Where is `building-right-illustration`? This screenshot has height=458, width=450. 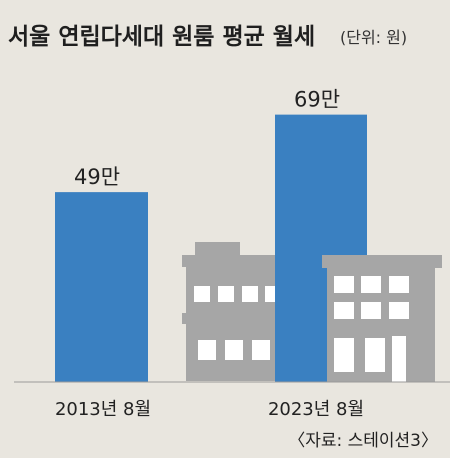
building-right-illustration is located at coordinates (382, 318).